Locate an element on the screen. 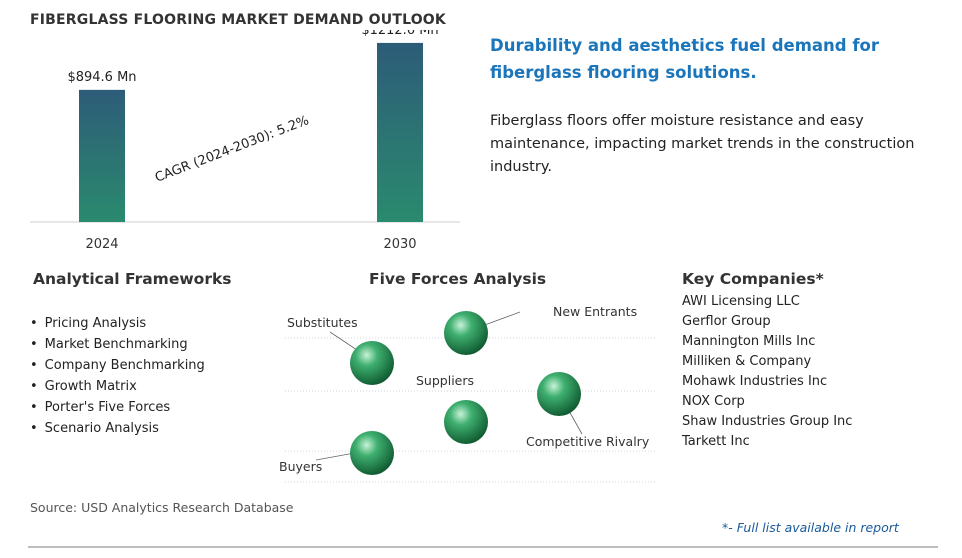 The height and width of the screenshot is (558, 962). force-label-buyers: Buyers is located at coordinates (300, 466).